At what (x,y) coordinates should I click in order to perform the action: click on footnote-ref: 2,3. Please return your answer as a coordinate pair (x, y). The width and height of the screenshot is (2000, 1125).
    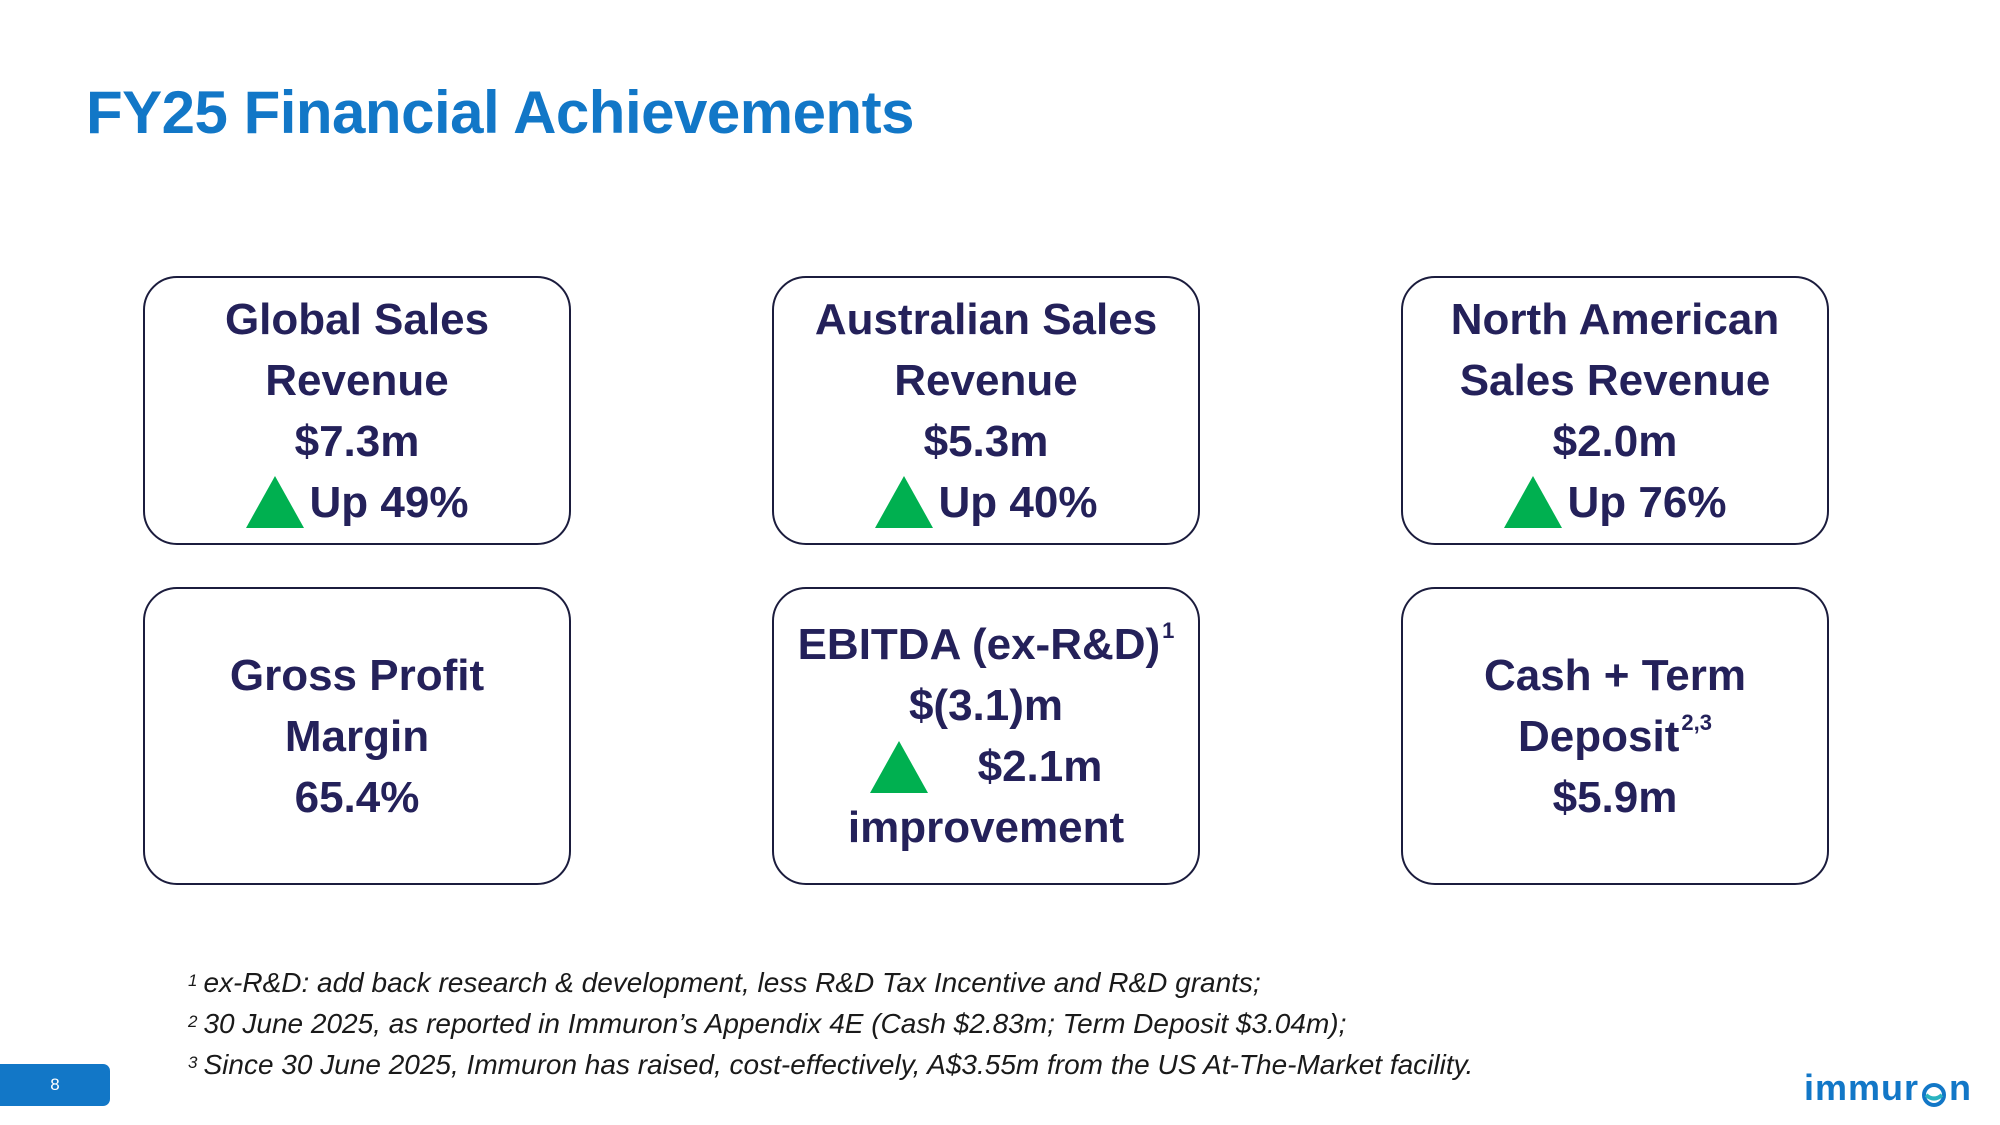
    Looking at the image, I should click on (1696, 722).